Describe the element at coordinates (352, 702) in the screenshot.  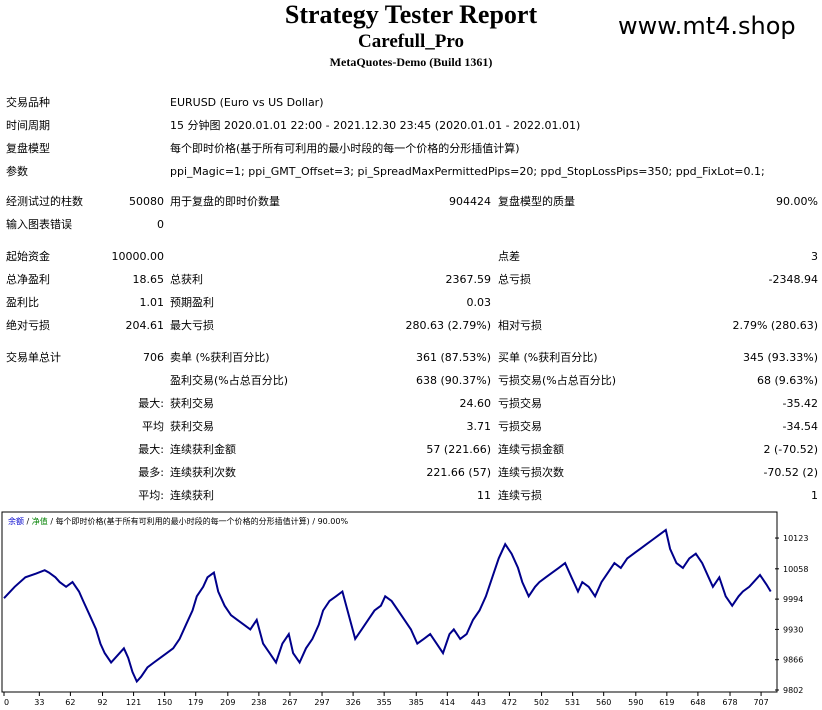
I see `x-tick-label: 326` at that location.